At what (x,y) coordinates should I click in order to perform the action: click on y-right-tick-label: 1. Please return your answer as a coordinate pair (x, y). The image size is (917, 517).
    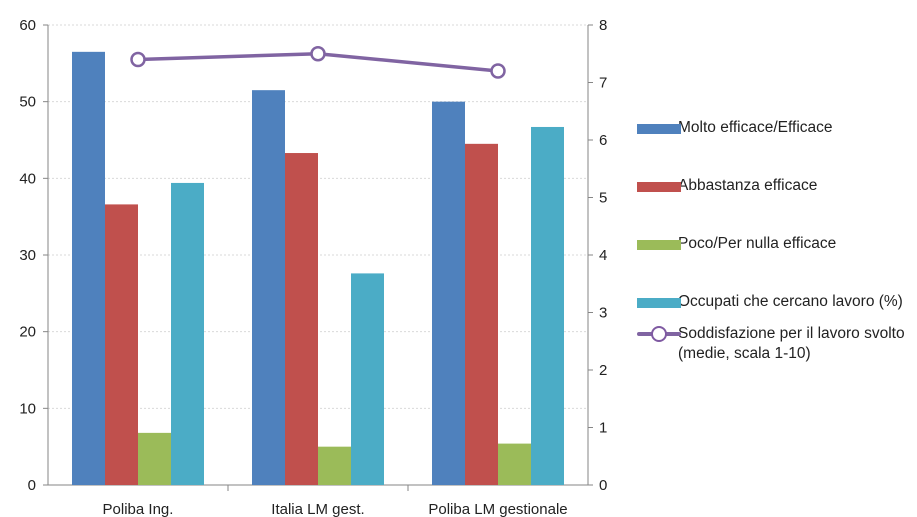
    Looking at the image, I should click on (603, 428).